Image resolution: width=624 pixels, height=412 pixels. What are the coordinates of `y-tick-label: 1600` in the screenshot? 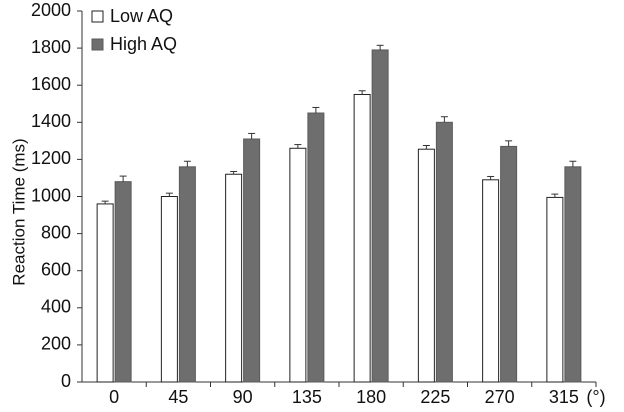 It's located at (51, 84).